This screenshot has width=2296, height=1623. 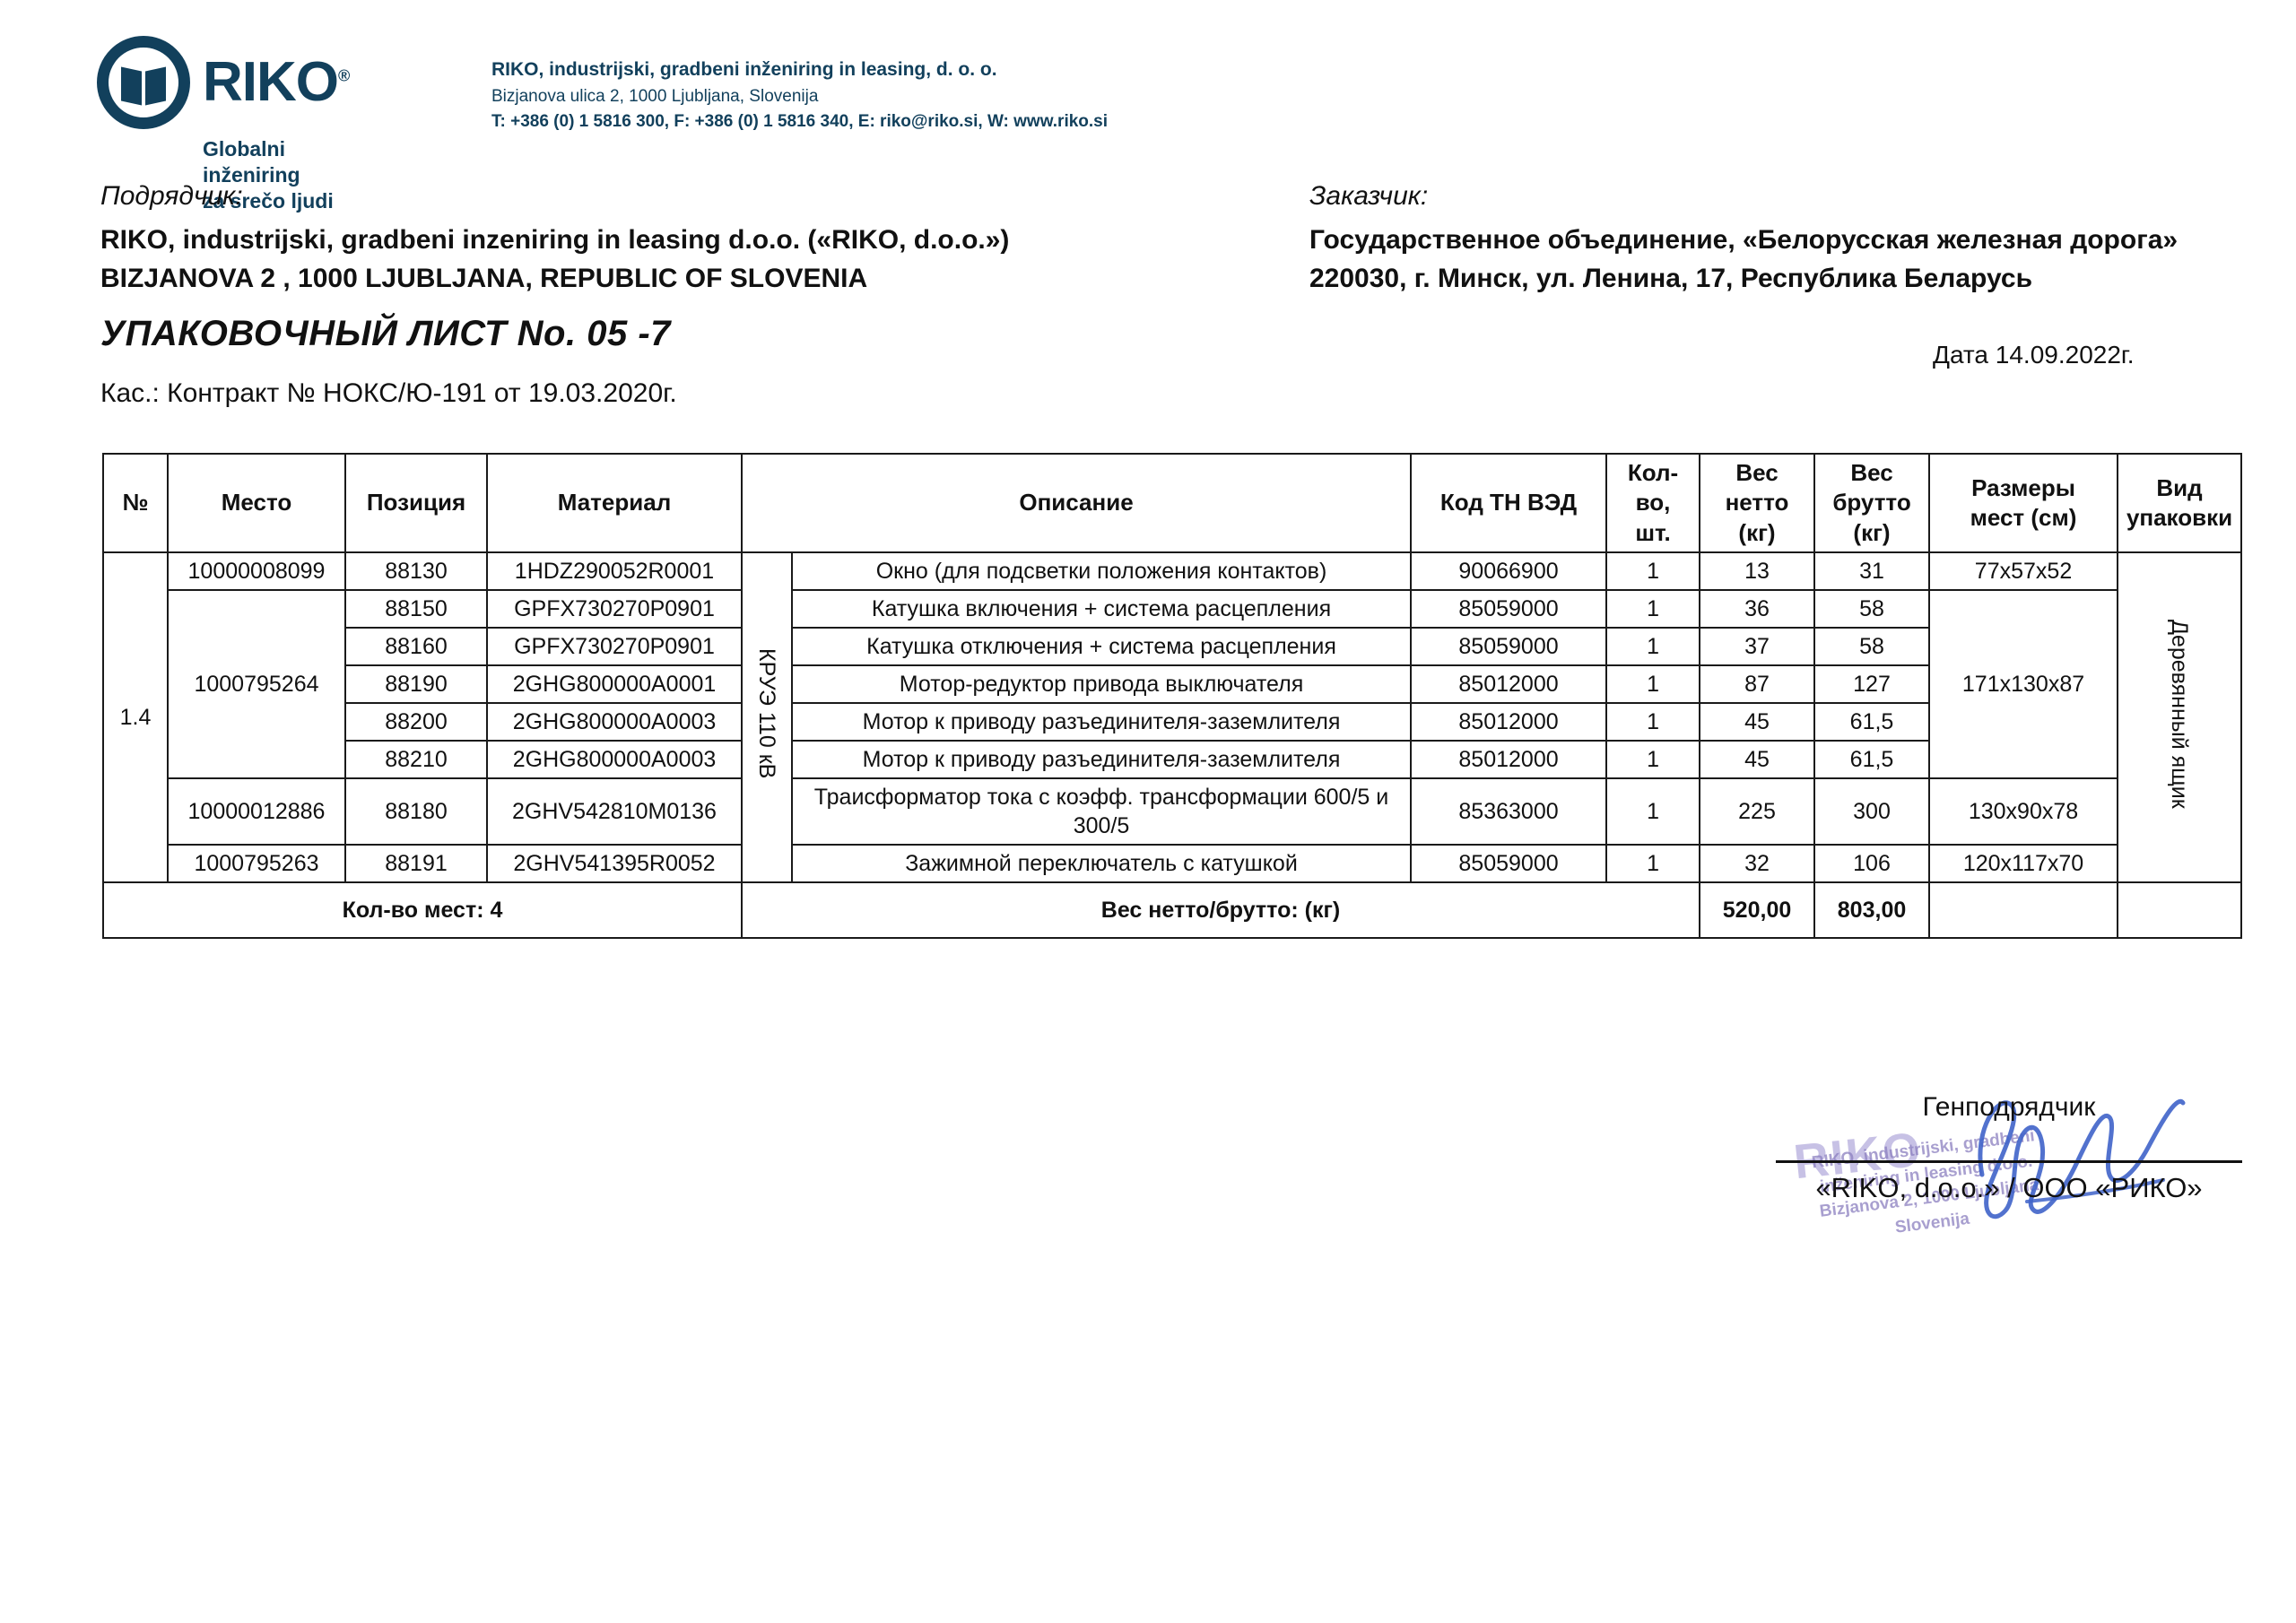 What do you see at coordinates (1653, 532) in the screenshot?
I see `header-quantity-line-3: шт.` at bounding box center [1653, 532].